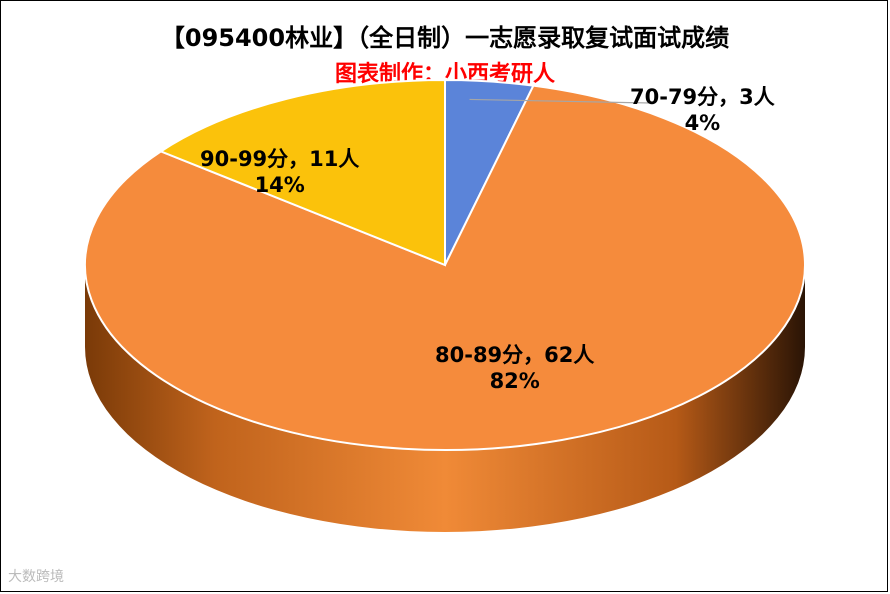  I want to click on slice-label-90-99-name: 90-99分，11人, so click(280, 159).